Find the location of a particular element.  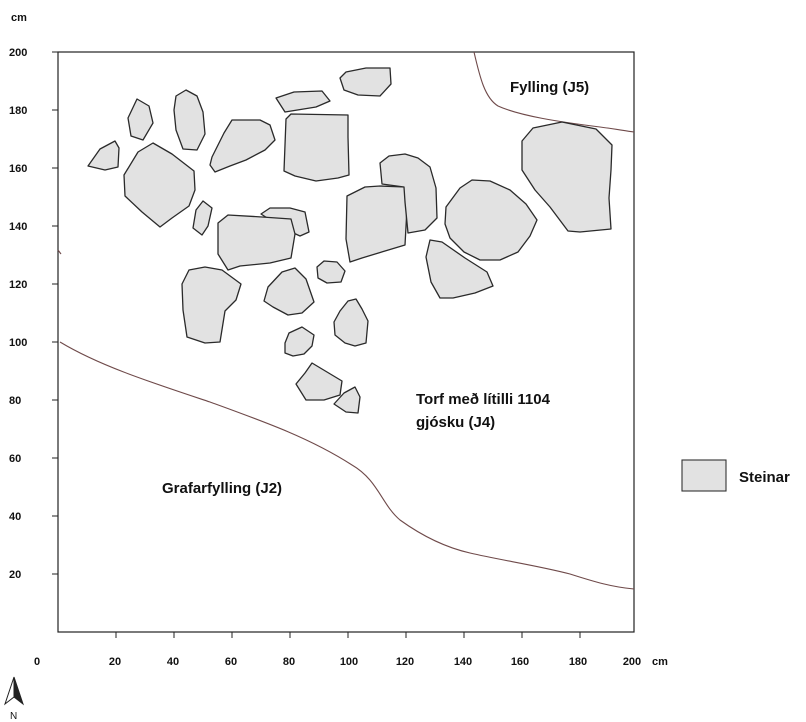

legend-label: Steinar is located at coordinates (764, 477).